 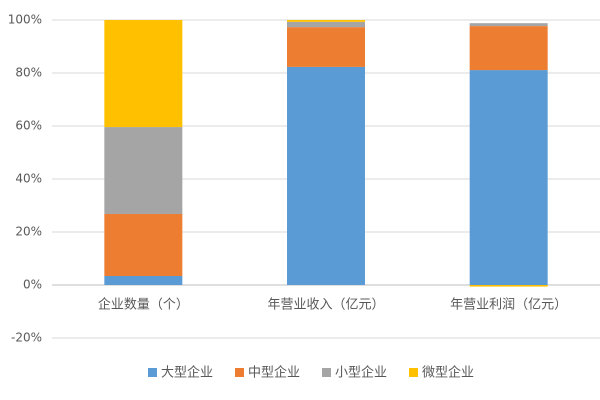 What do you see at coordinates (187, 373) in the screenshot?
I see `legend-label: 大型企业` at bounding box center [187, 373].